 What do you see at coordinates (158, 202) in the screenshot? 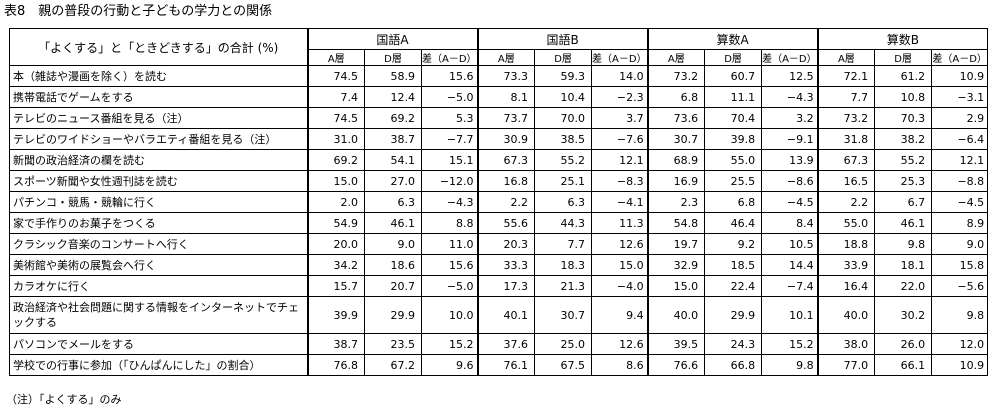
I see `row-label: パチンコ・競馬・競輪に行く` at bounding box center [158, 202].